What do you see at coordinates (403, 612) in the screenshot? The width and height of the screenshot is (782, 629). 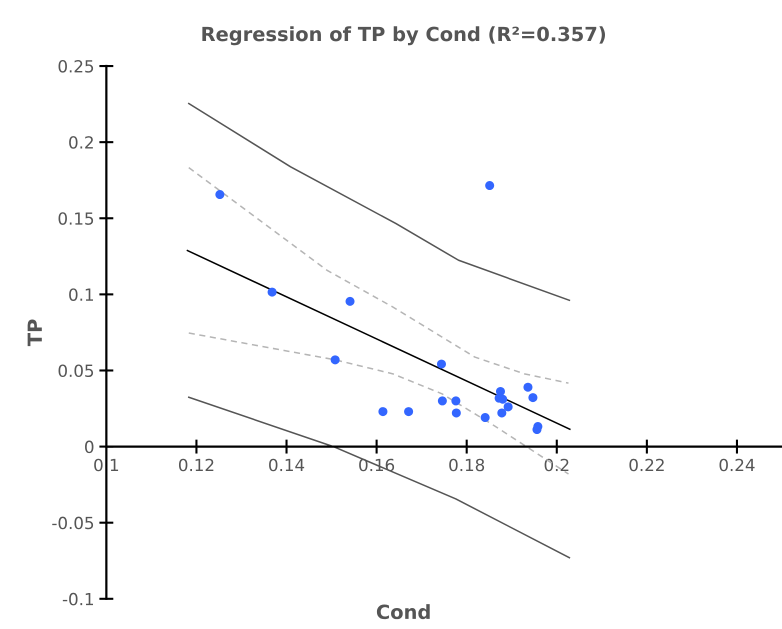 I see `x-axis-title: Cond` at bounding box center [403, 612].